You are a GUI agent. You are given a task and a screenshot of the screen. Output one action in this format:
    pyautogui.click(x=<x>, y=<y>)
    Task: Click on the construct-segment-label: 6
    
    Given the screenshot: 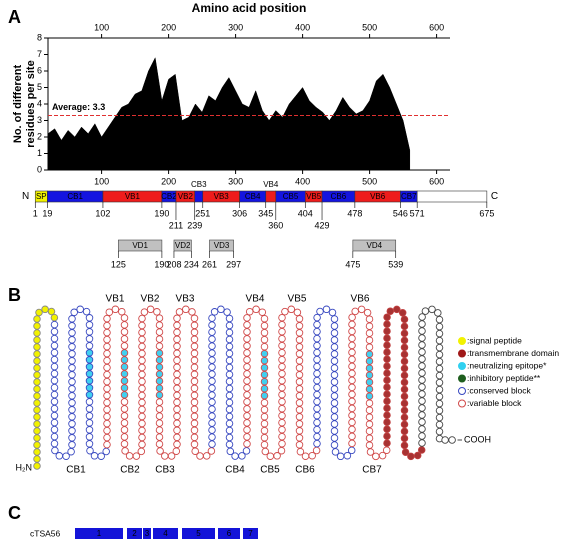 What is the action you would take?
    pyautogui.click(x=229, y=533)
    